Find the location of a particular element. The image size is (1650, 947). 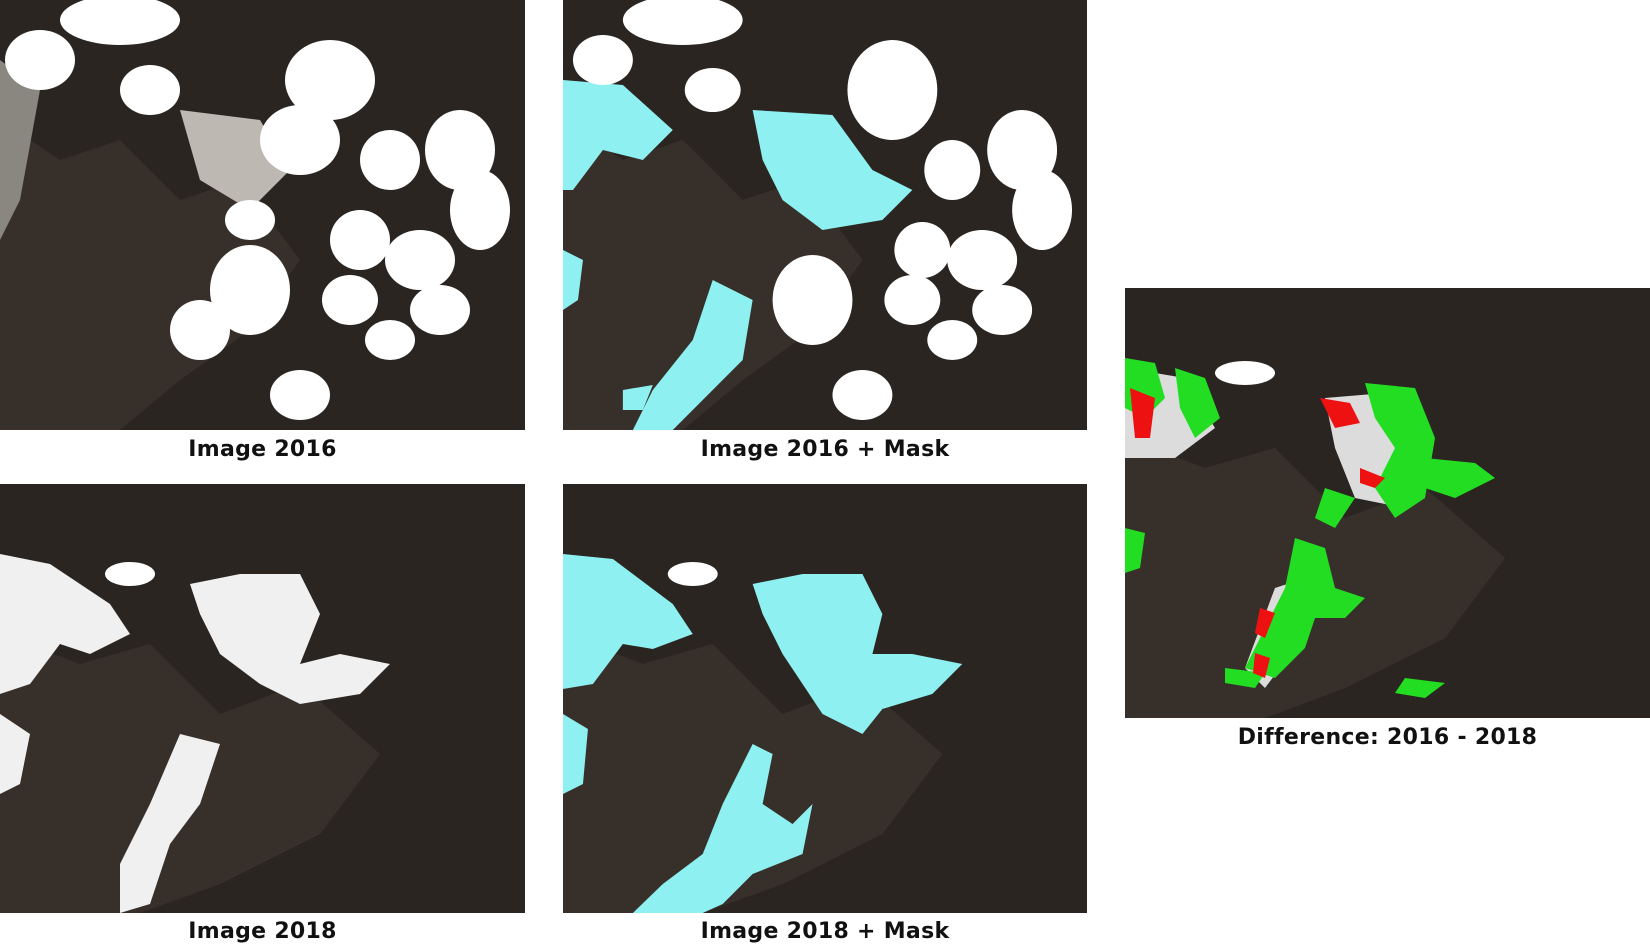

image-2016-caption: Image 2016 is located at coordinates (262, 449).